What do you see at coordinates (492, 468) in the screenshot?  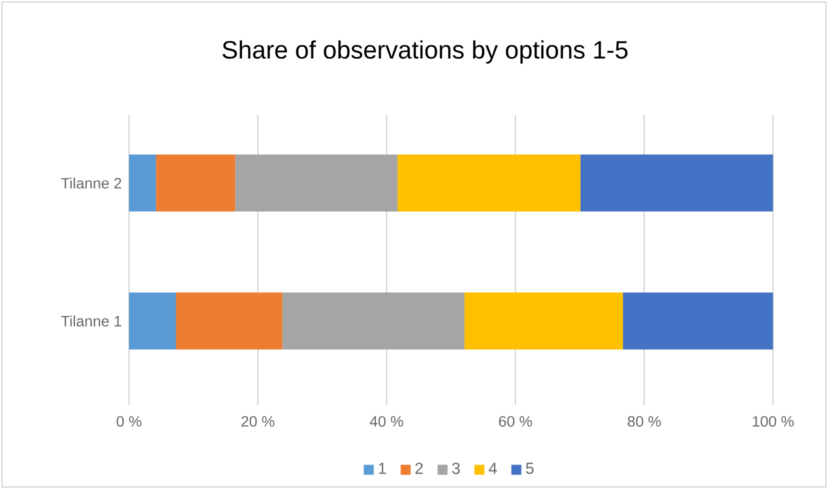 I see `legend-label: 4` at bounding box center [492, 468].